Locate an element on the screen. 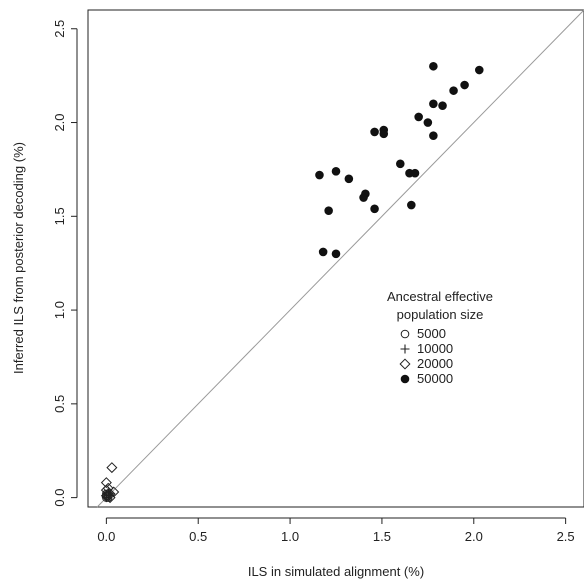 This screenshot has width=584, height=584. y-axis-title: Inferred ILS from posterior decoding (%) is located at coordinates (18, 258).